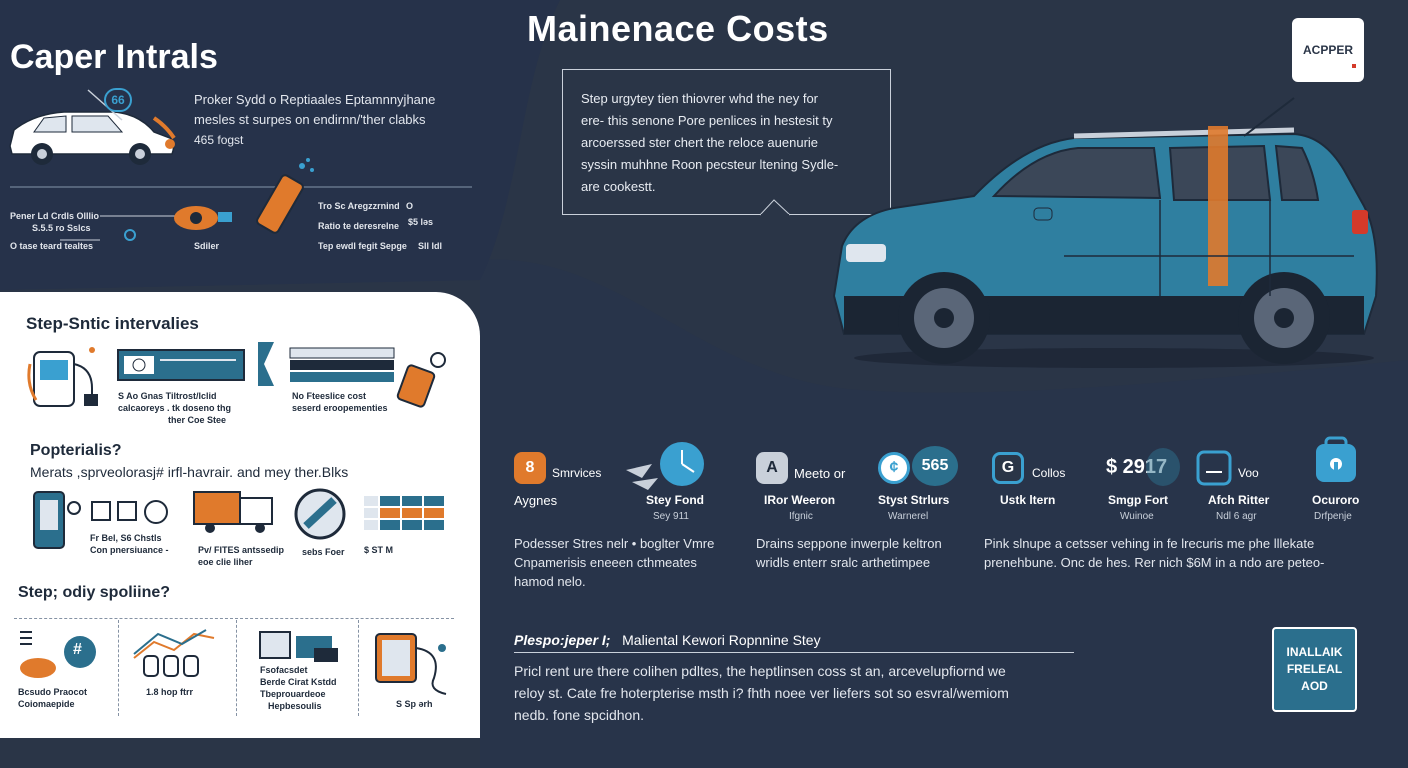 Image resolution: width=1408 pixels, height=768 pixels. Describe the element at coordinates (112, 323) in the screenshot. I see `panel-heading-1: Step-Sntic intervalies` at that location.